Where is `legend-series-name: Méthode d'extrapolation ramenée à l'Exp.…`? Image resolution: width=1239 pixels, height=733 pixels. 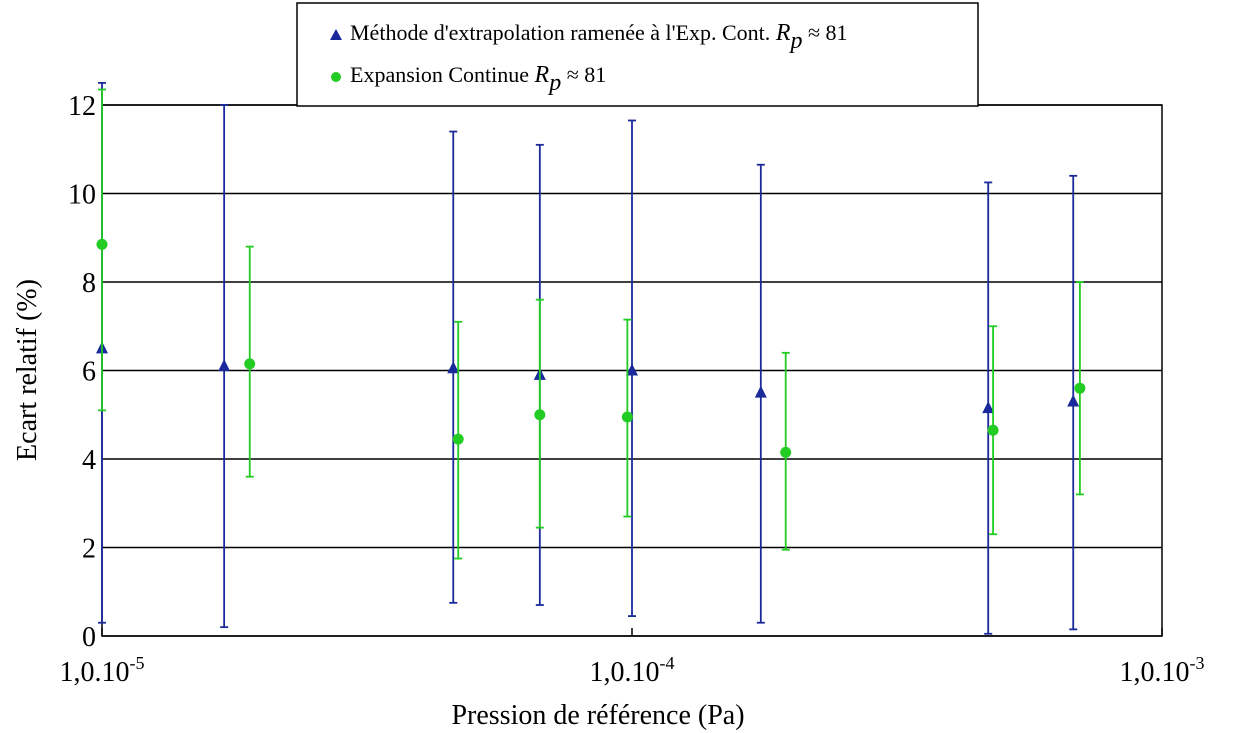 legend-series-name: Méthode d'extrapolation ramenée à l'Exp.… is located at coordinates (563, 32).